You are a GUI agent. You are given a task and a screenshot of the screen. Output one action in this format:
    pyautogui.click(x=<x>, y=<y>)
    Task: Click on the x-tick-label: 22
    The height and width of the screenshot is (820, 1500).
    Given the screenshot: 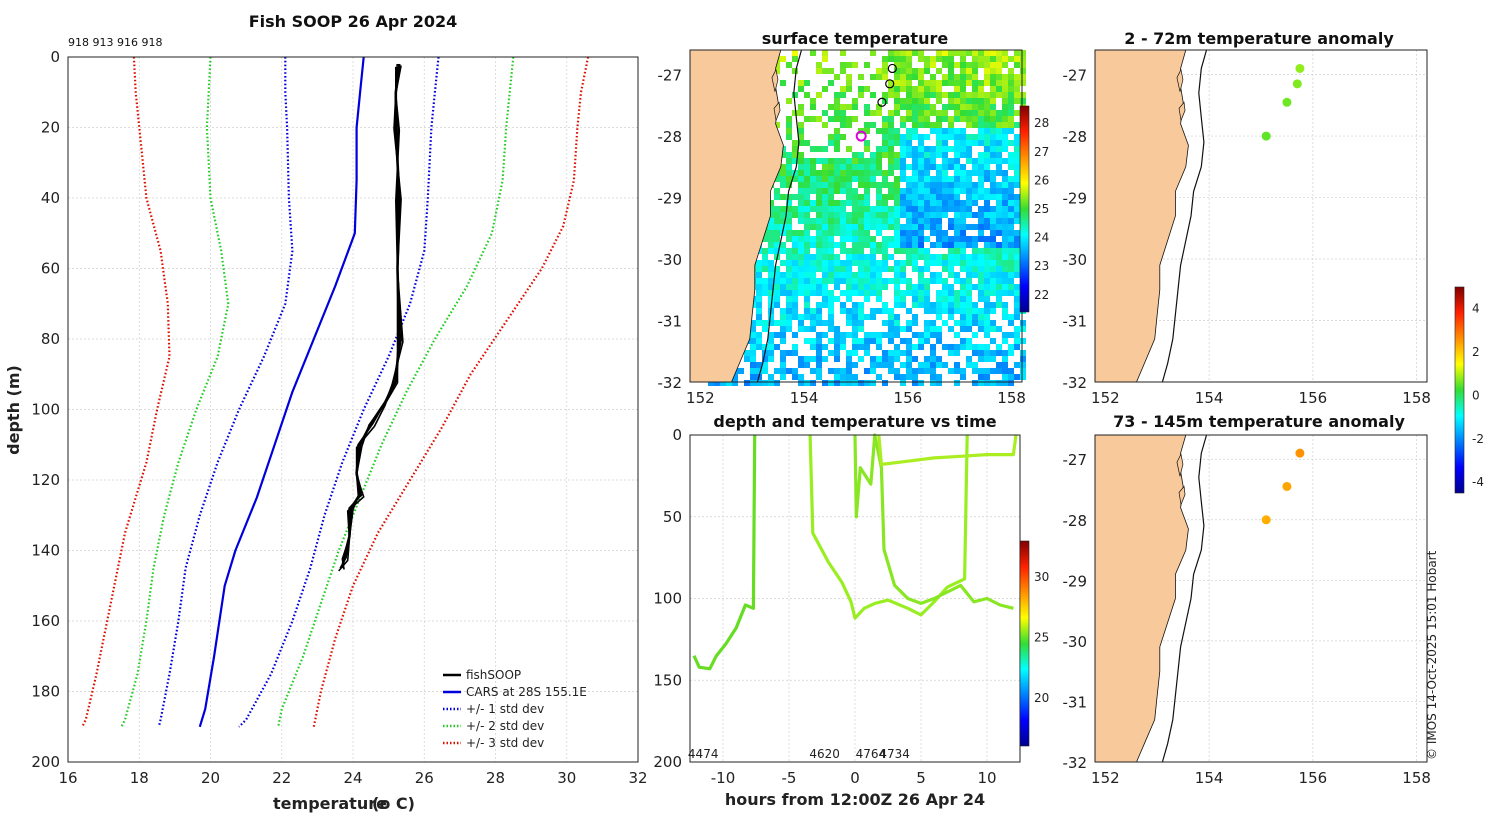 What is the action you would take?
    pyautogui.click(x=281, y=778)
    